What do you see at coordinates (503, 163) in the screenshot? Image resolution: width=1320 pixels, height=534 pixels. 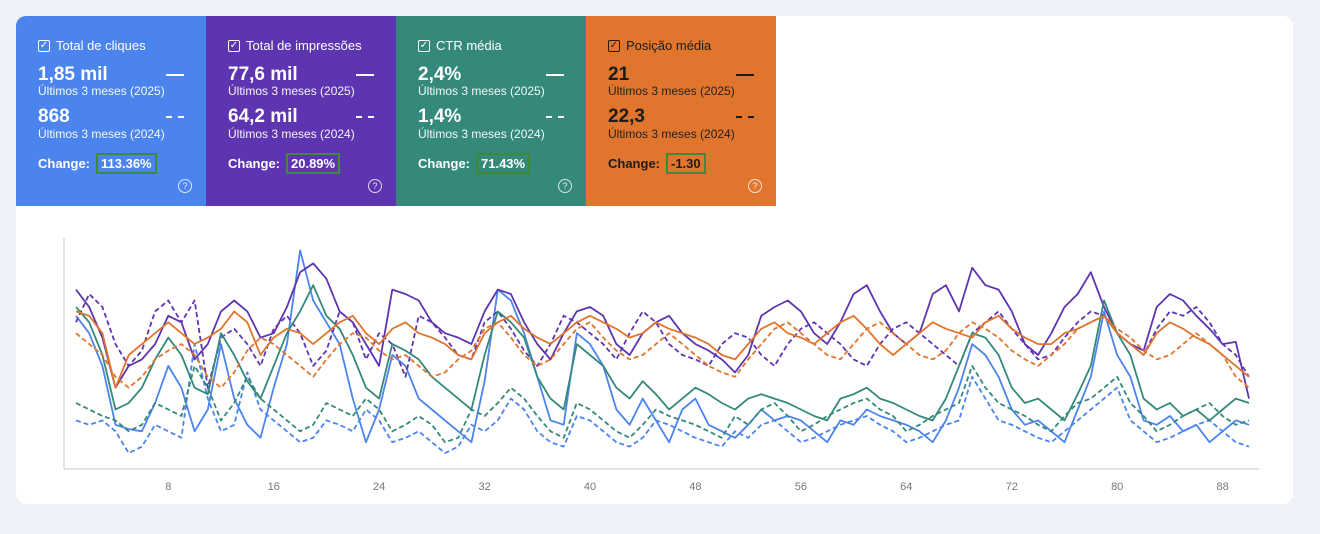 I see `change-value: 71.43%` at bounding box center [503, 163].